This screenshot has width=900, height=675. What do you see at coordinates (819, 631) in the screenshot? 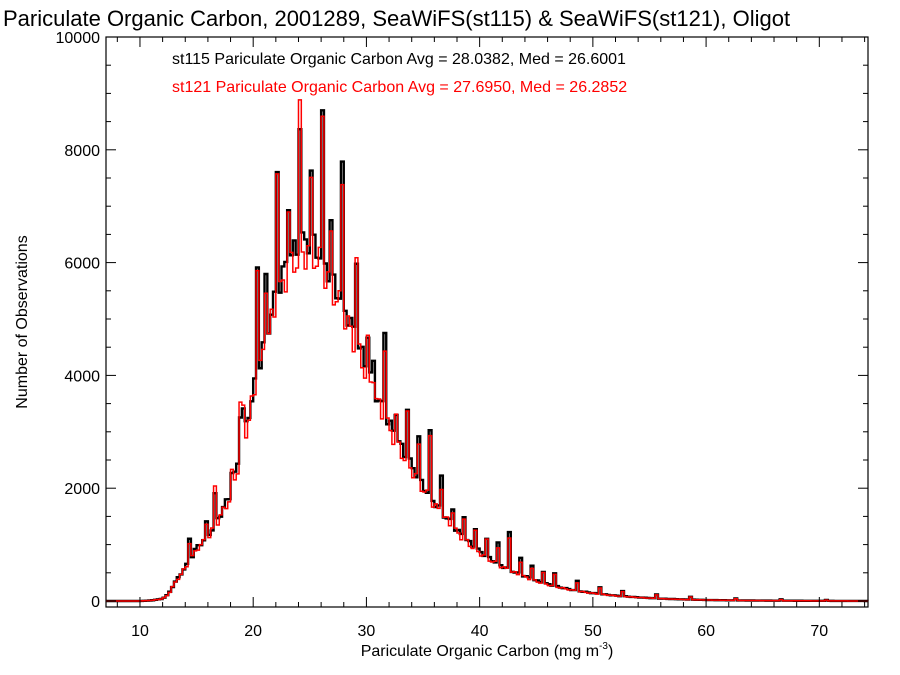
I see `x-tick-label: 70` at bounding box center [819, 631].